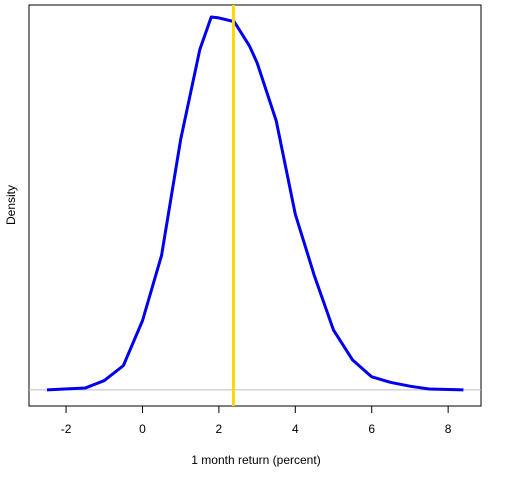 This screenshot has width=512, height=480. I want to click on y-axis-label: Density, so click(11, 205).